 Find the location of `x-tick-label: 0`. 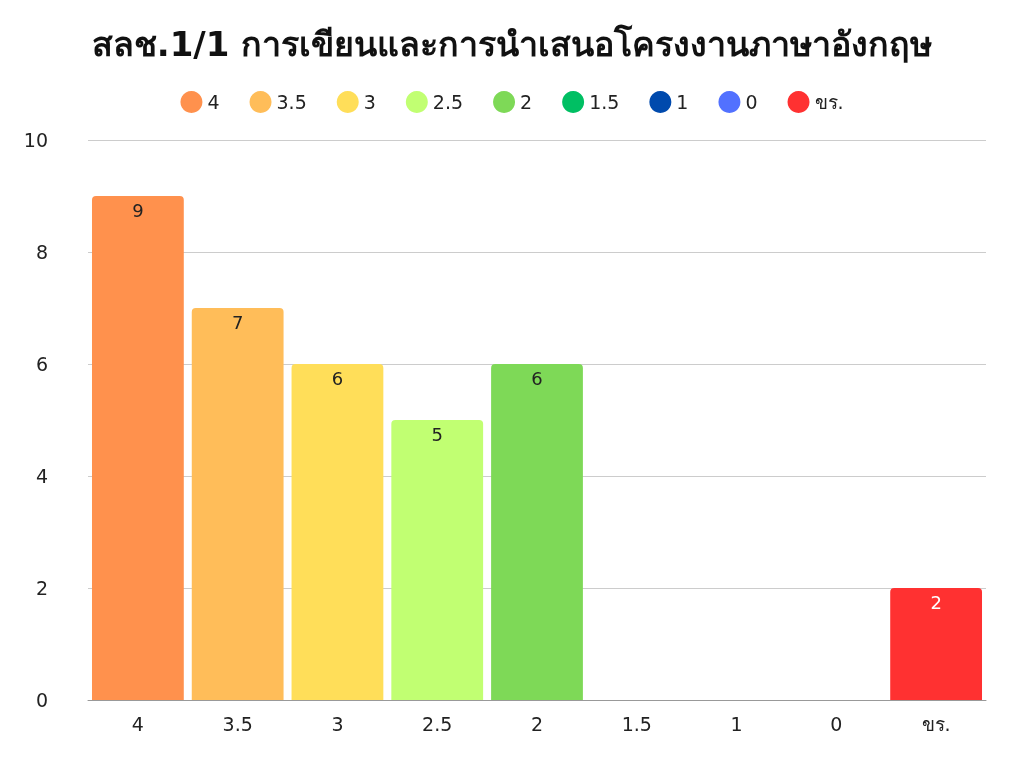

x-tick-label: 0 is located at coordinates (836, 723).